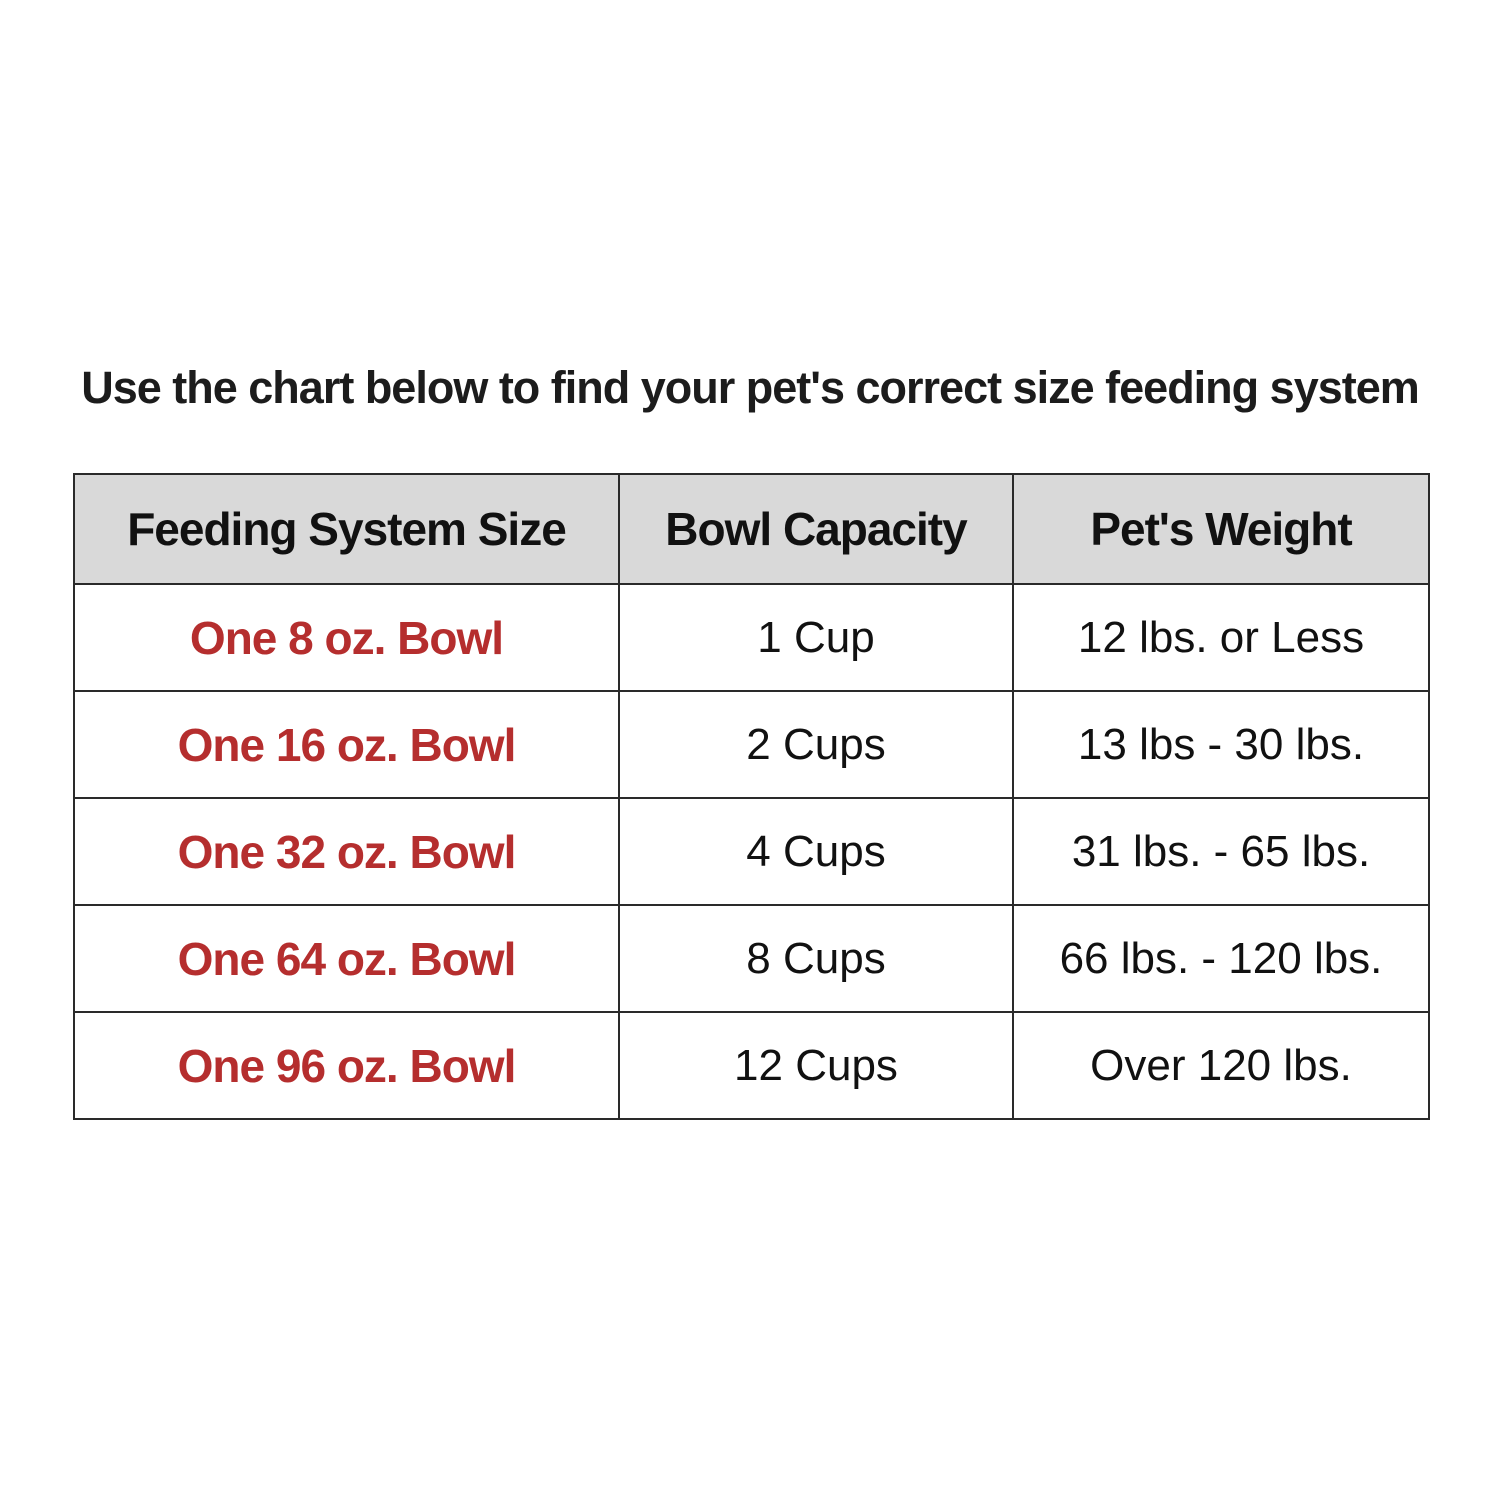 This screenshot has height=1500, width=1500. Describe the element at coordinates (346, 851) in the screenshot. I see `cell-size: One 32 oz. Bowl` at that location.